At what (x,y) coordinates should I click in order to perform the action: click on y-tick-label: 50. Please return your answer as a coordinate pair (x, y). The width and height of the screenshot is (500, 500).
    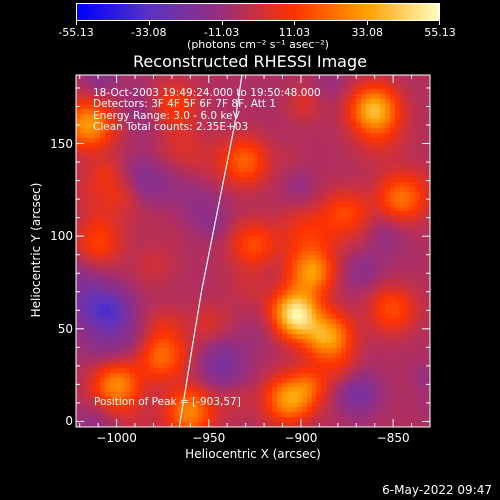
    Looking at the image, I should click on (65, 328).